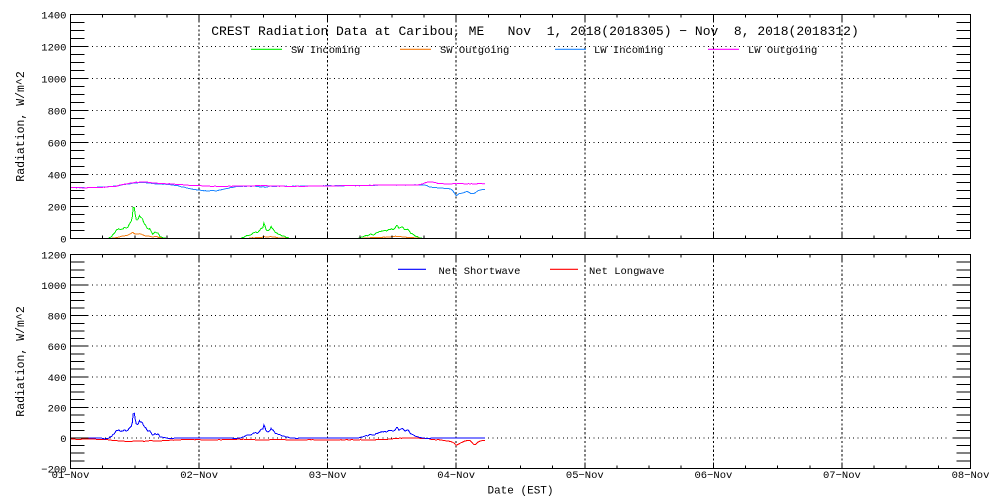 The height and width of the screenshot is (500, 1000). Describe the element at coordinates (842, 476) in the screenshot. I see `svg-text: 07−Nov` at that location.